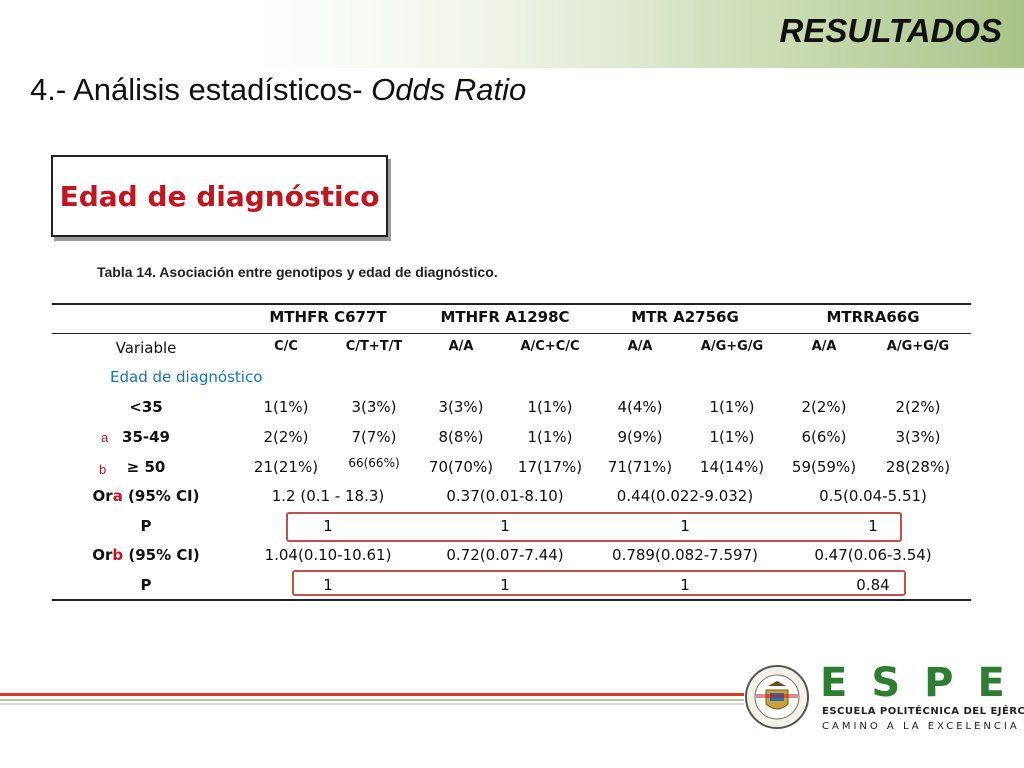 The image size is (1024, 768). Describe the element at coordinates (328, 496) in the screenshot. I see `or-value: 1.2 (0.1 - 18.3)` at that location.